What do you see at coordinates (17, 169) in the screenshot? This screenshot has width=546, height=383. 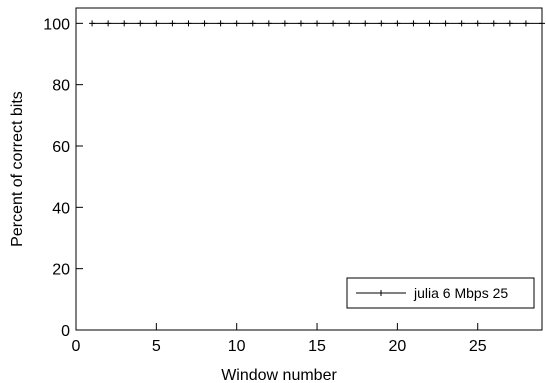 I see `y-axis-title: Percent of correct bits` at bounding box center [17, 169].